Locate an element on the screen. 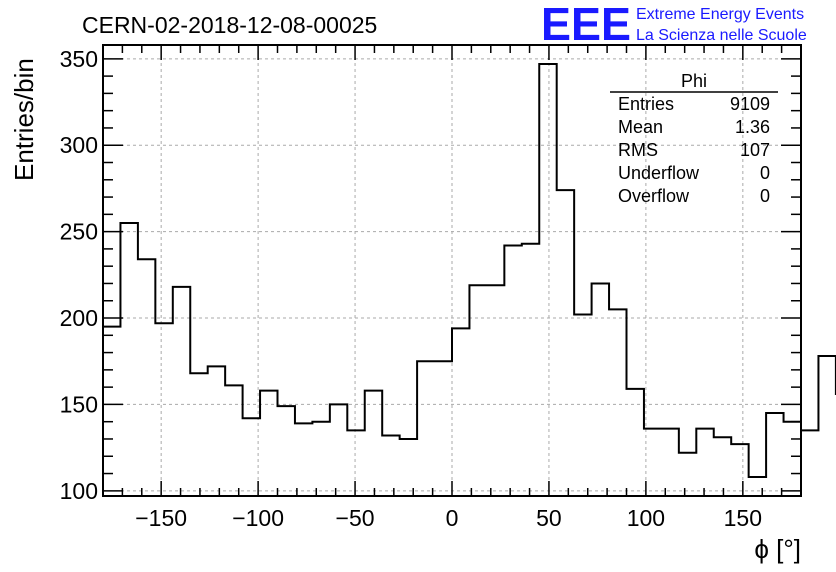 Image resolution: width=836 pixels, height=572 pixels. x-tick-label: −150 is located at coordinates (161, 518).